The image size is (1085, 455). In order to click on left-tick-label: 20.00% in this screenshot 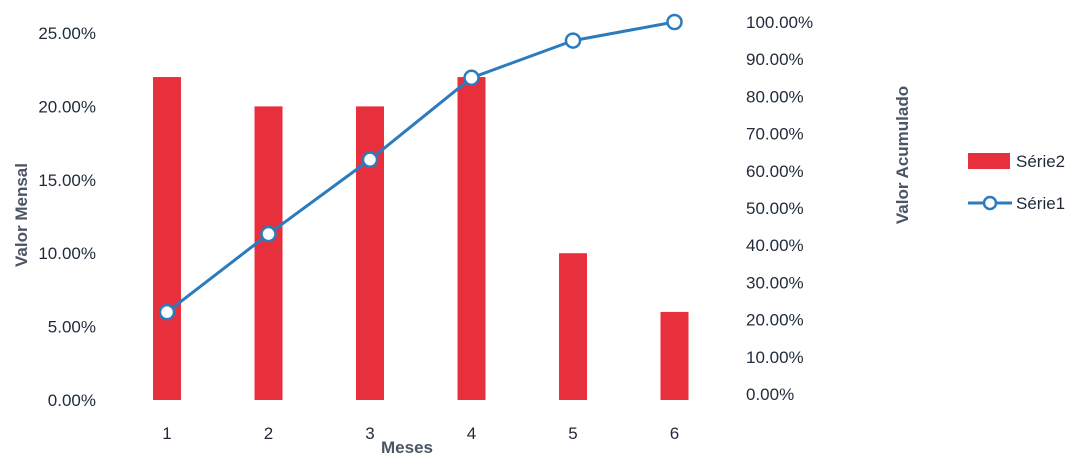, I will do `click(67, 106)`.